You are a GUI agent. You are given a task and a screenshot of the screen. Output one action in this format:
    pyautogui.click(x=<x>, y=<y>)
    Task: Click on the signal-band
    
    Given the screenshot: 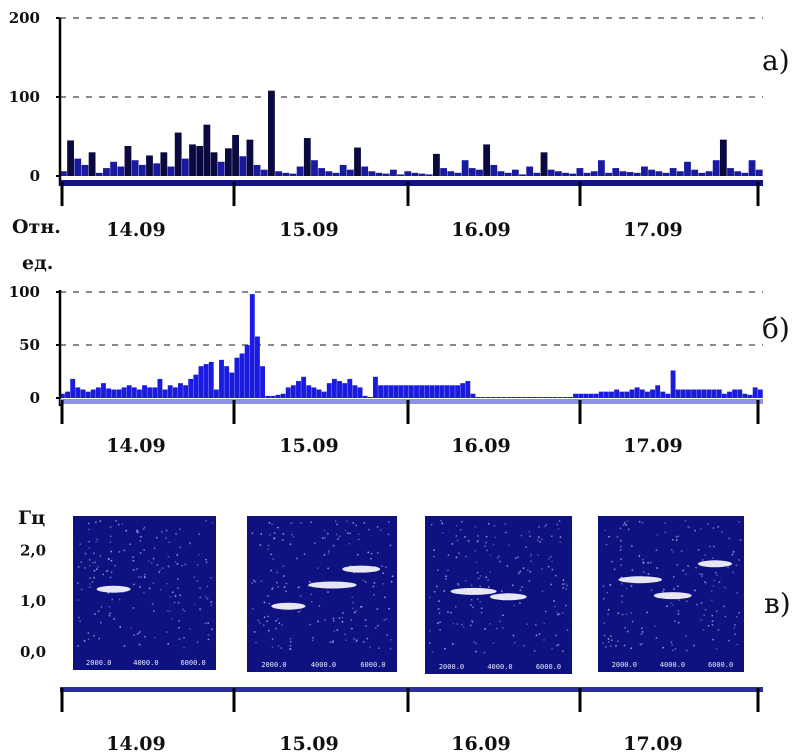 What is the action you would take?
    pyautogui.click(x=113, y=589)
    